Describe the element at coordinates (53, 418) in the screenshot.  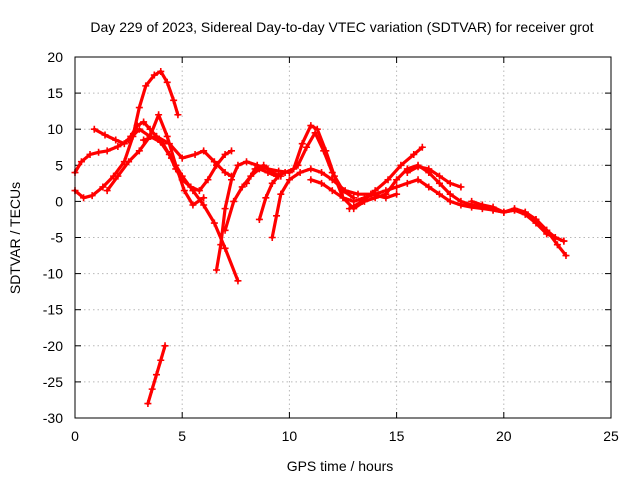
I see `y-tick-label: -30` at that location.